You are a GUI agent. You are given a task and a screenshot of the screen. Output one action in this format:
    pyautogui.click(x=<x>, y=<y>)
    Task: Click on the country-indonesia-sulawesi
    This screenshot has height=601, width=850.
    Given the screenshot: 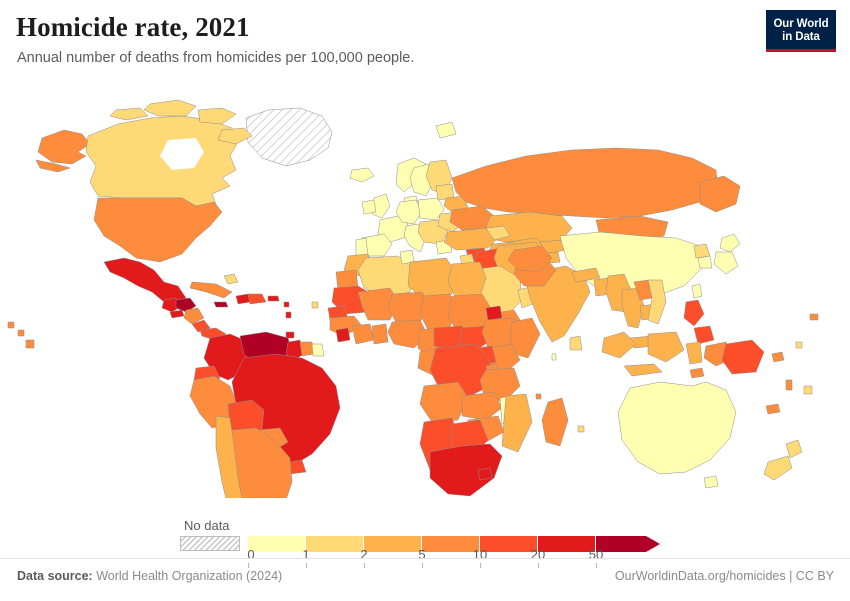 What is the action you would take?
    pyautogui.click(x=694, y=353)
    